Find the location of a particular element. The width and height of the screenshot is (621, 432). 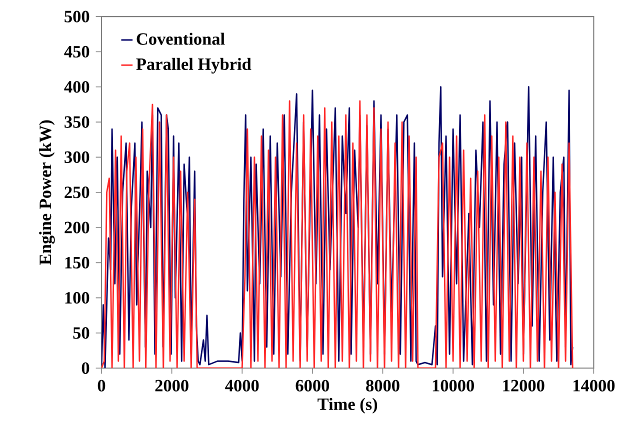

x-tick-label: 6000 is located at coordinates (313, 386).